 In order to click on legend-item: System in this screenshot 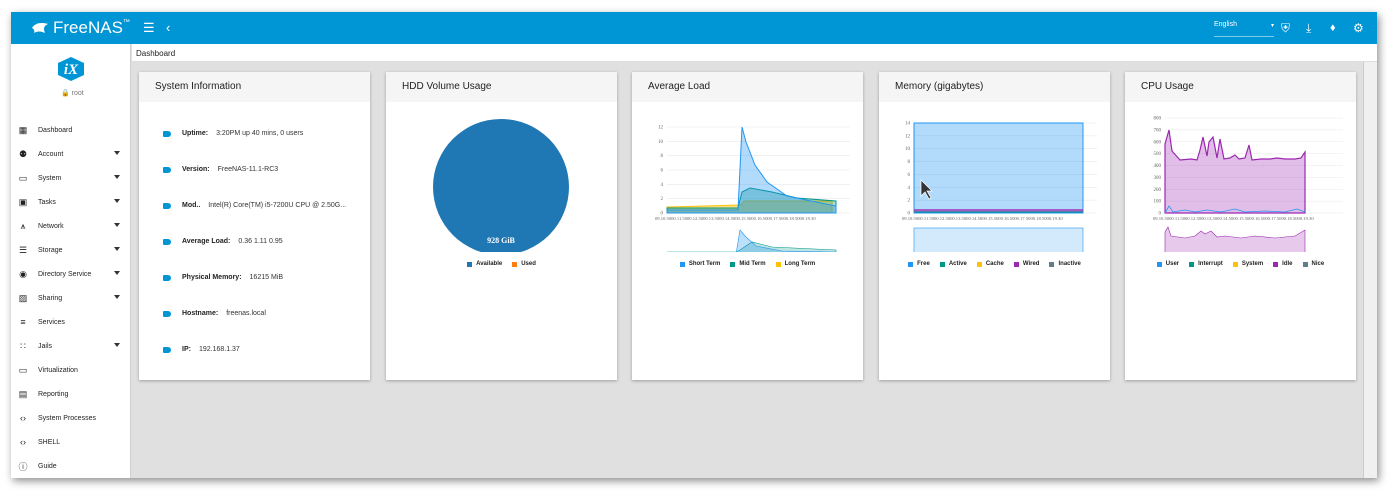, I will do `click(1247, 264)`.